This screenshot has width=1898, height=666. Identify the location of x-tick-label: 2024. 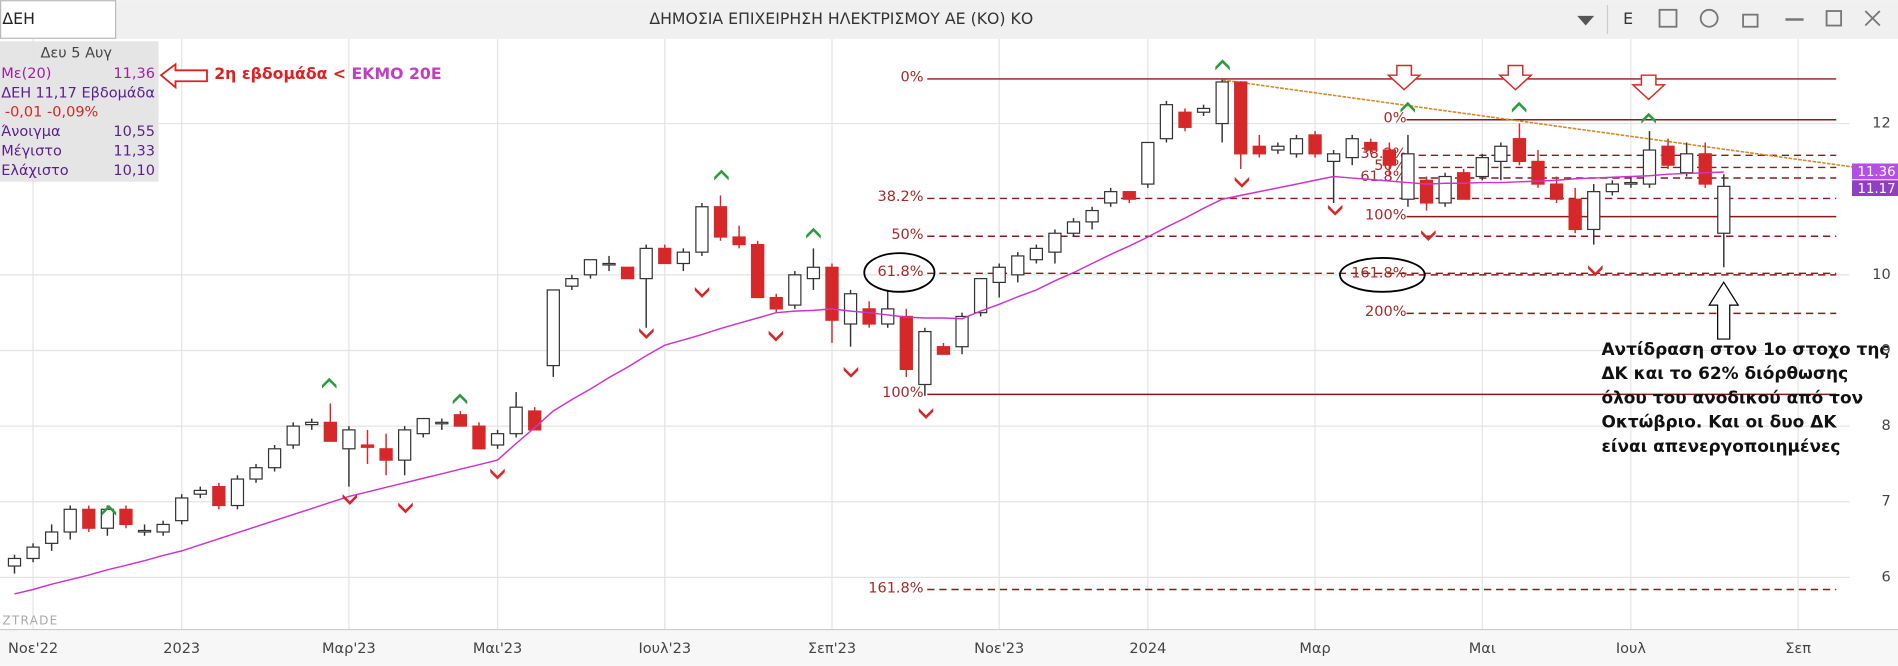
(1147, 649).